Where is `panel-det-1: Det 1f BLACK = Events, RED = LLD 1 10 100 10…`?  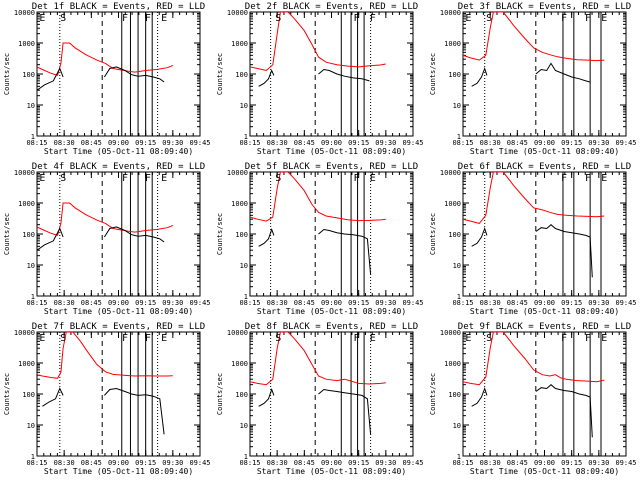 panel-det-1: Det 1f BLACK = Events, RED = LLD 1 10 100 10… is located at coordinates (107, 79).